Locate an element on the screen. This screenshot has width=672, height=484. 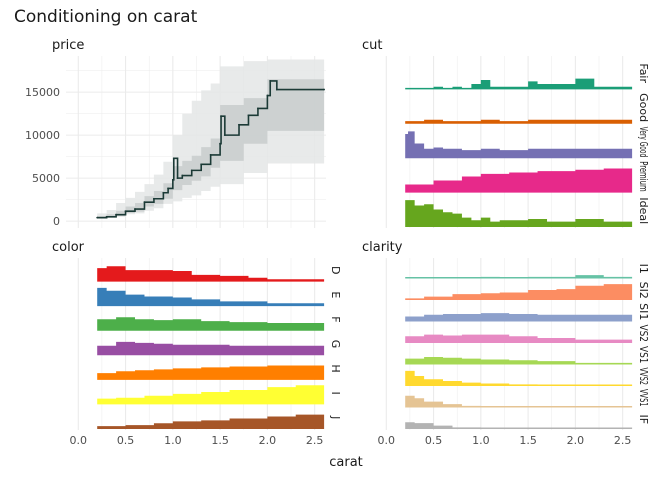
ridge-vvs2 is located at coordinates (519, 378).